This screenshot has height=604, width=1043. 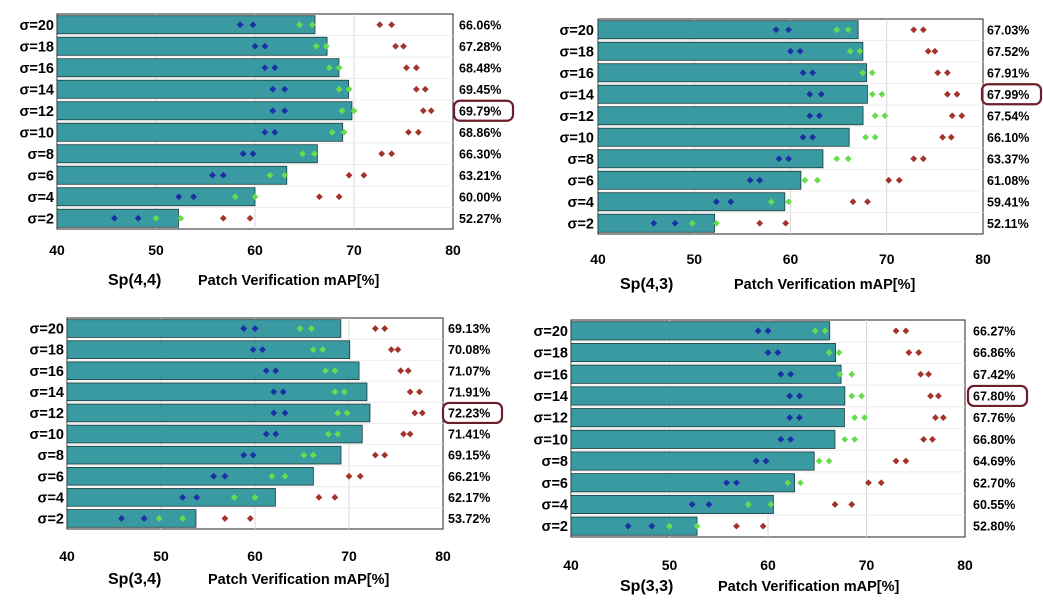 I want to click on value-label: 69.15%, so click(x=469, y=456).